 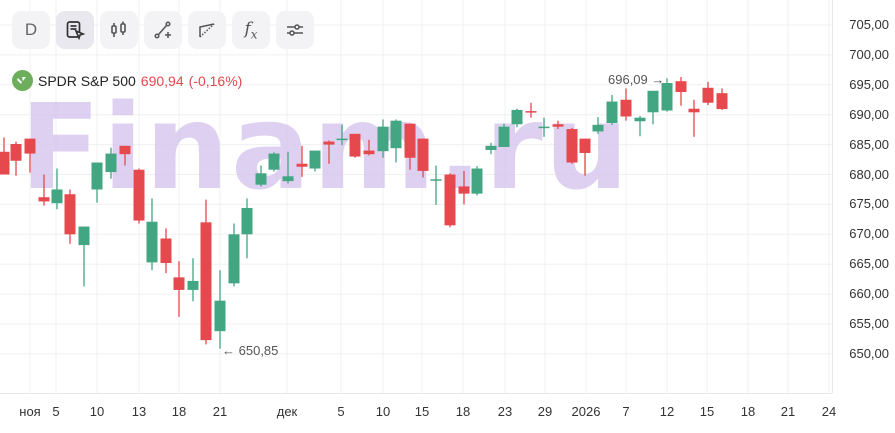 I want to click on price-tick-label: 655,00, so click(x=869, y=323).